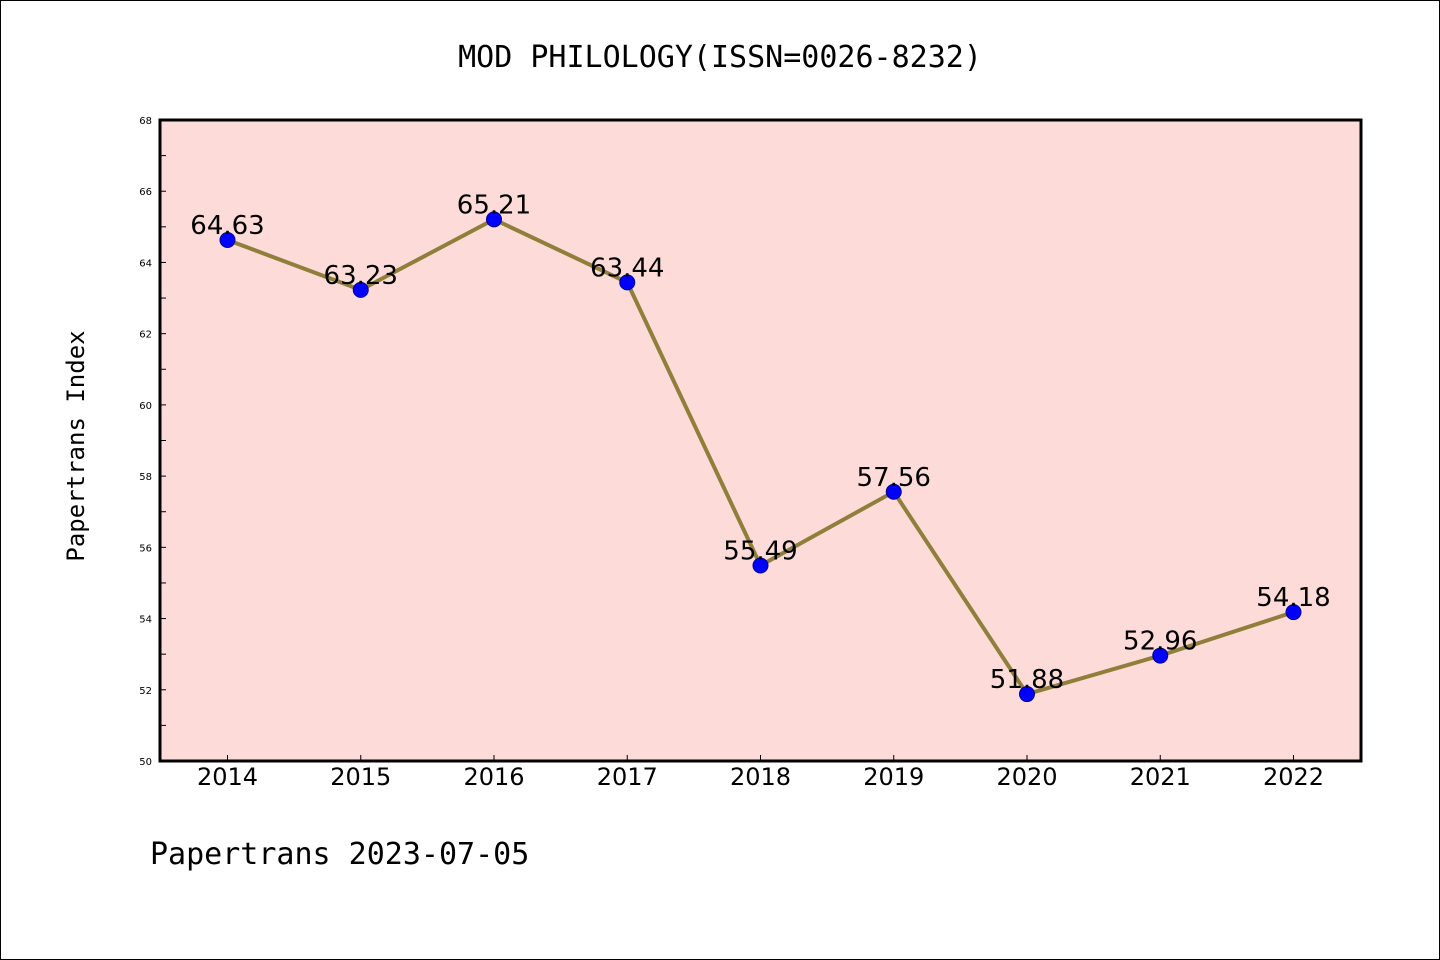 The height and width of the screenshot is (960, 1440). What do you see at coordinates (361, 276) in the screenshot?
I see `data-label: 63.23` at bounding box center [361, 276].